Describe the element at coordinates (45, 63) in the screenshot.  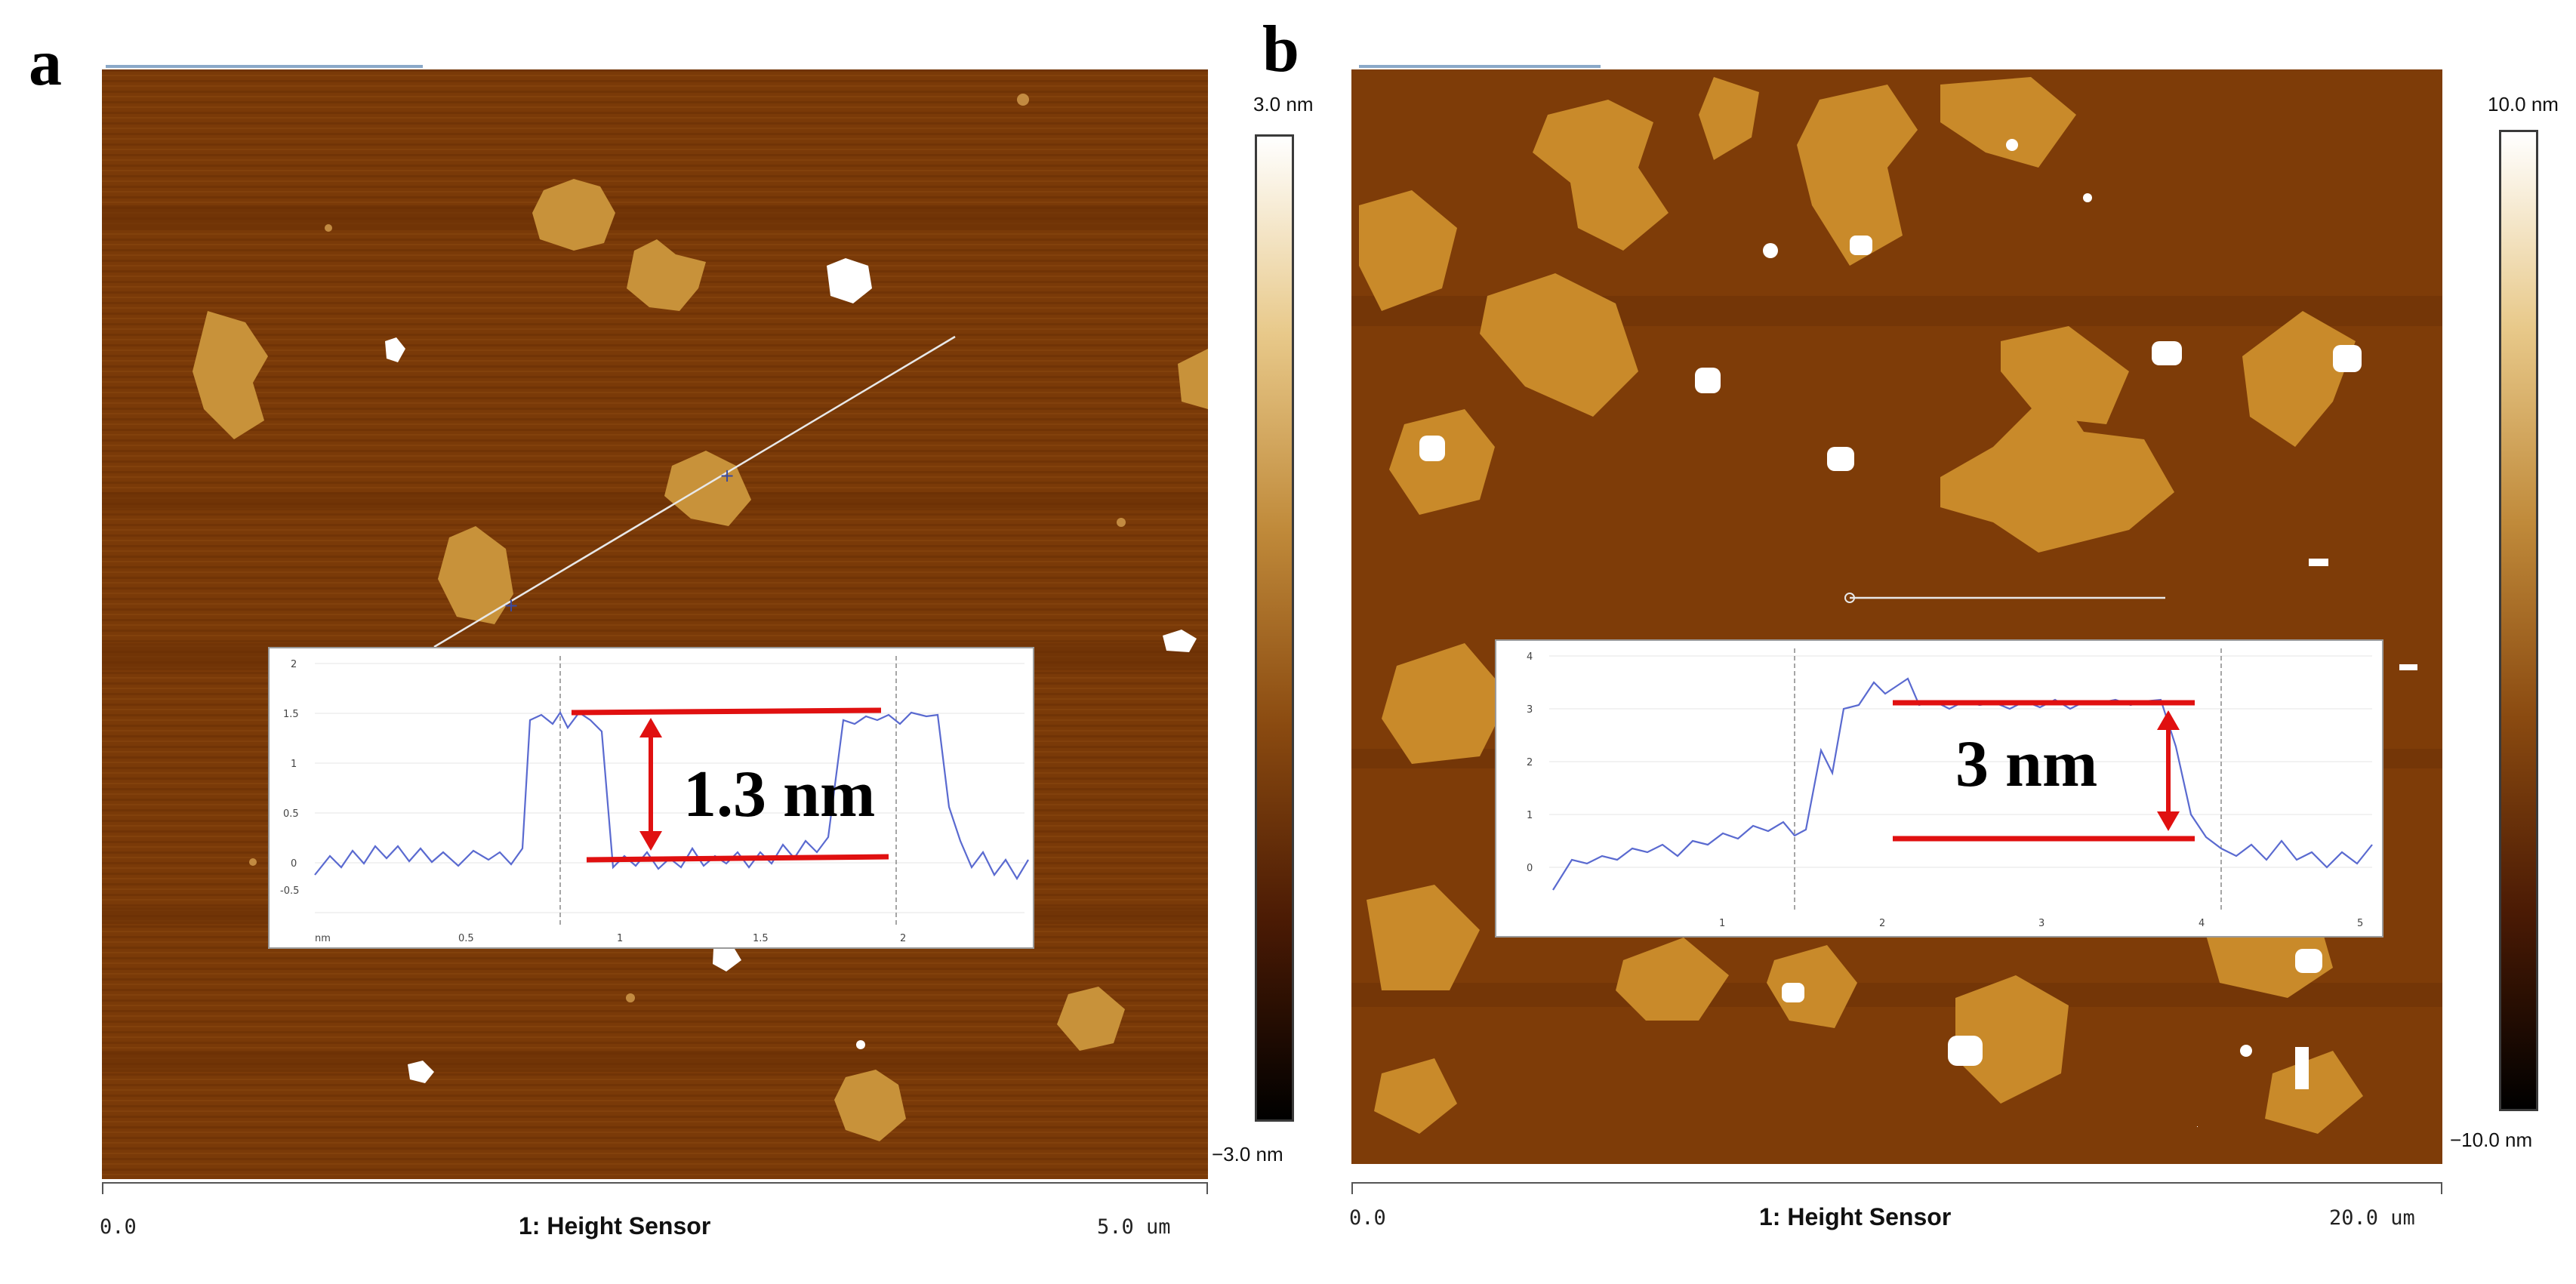
I see `panel-a-letter: a` at that location.